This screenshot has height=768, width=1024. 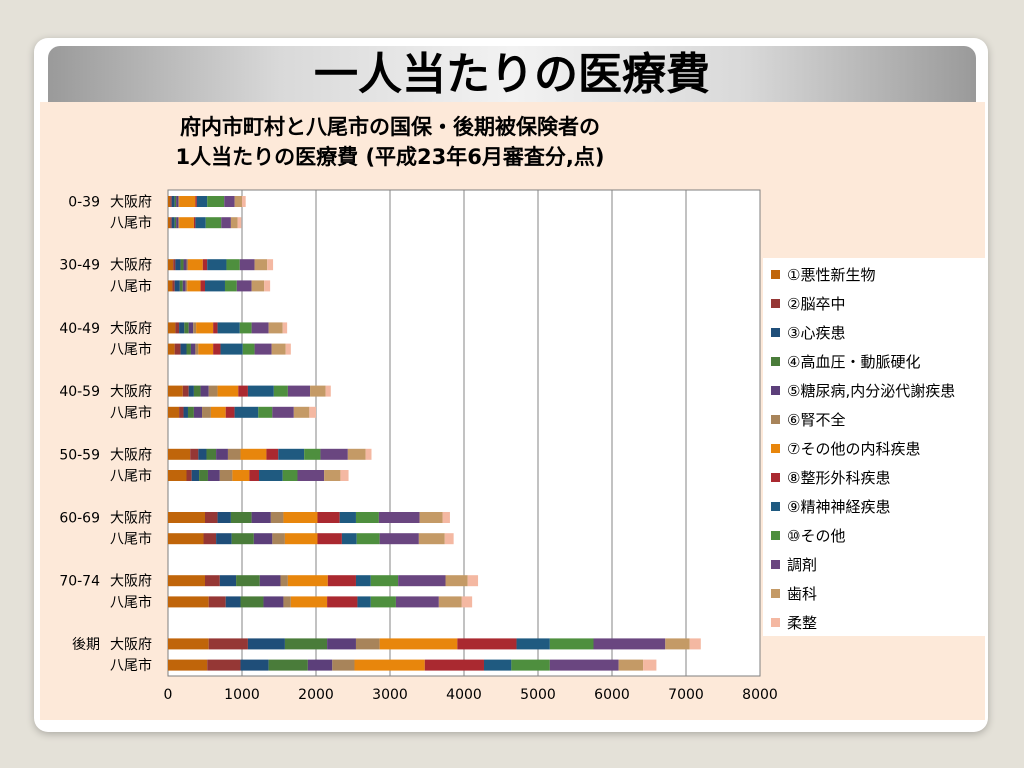 I want to click on legend-label: 柔整, so click(x=802, y=622).